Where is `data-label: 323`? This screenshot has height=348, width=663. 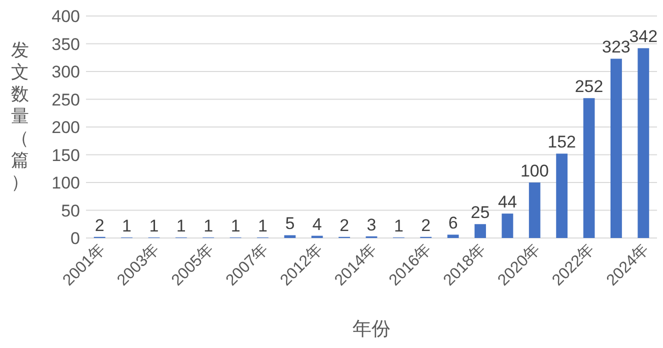
data-label: 323 is located at coordinates (616, 47).